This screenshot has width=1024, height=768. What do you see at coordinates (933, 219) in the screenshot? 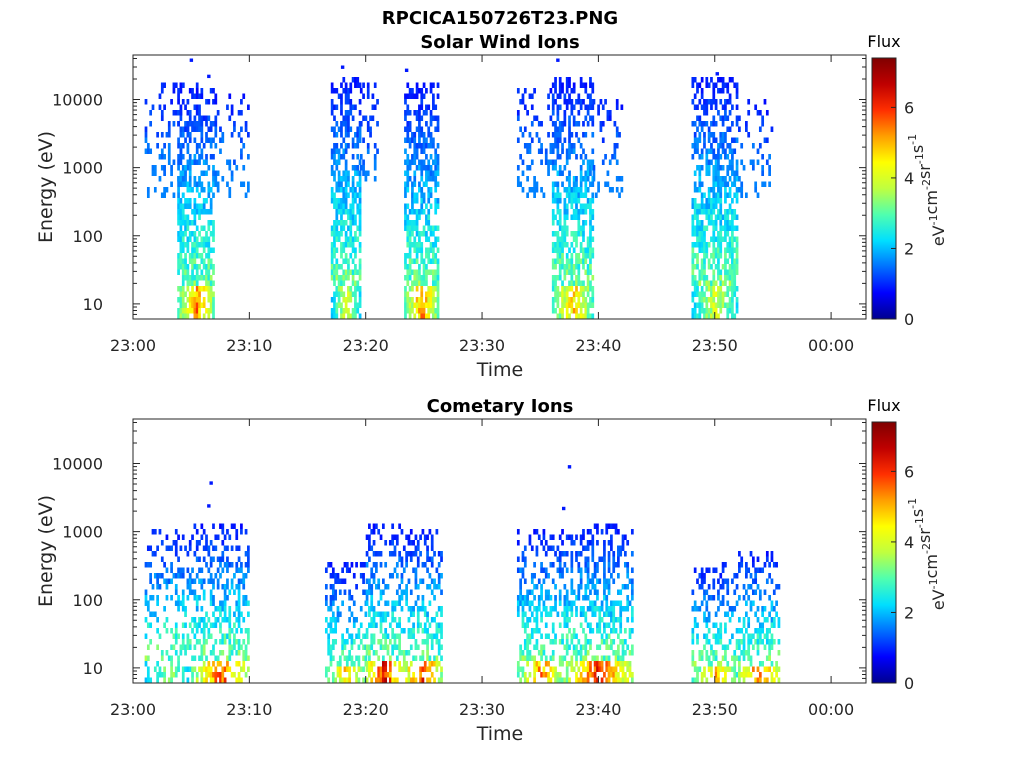
I see `unit-exponent: -1` at bounding box center [933, 219].